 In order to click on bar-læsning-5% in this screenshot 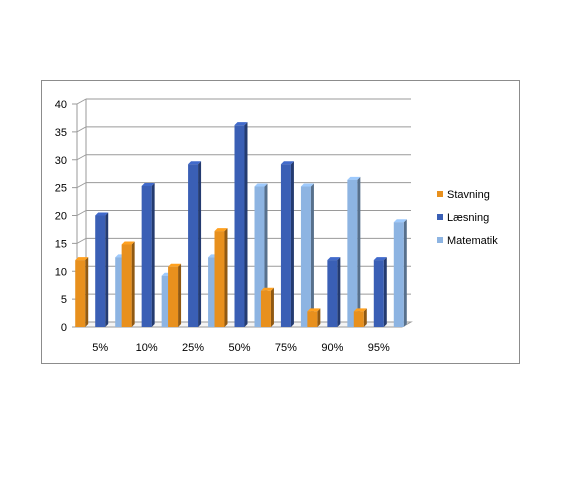, I will do `click(100, 271)`.